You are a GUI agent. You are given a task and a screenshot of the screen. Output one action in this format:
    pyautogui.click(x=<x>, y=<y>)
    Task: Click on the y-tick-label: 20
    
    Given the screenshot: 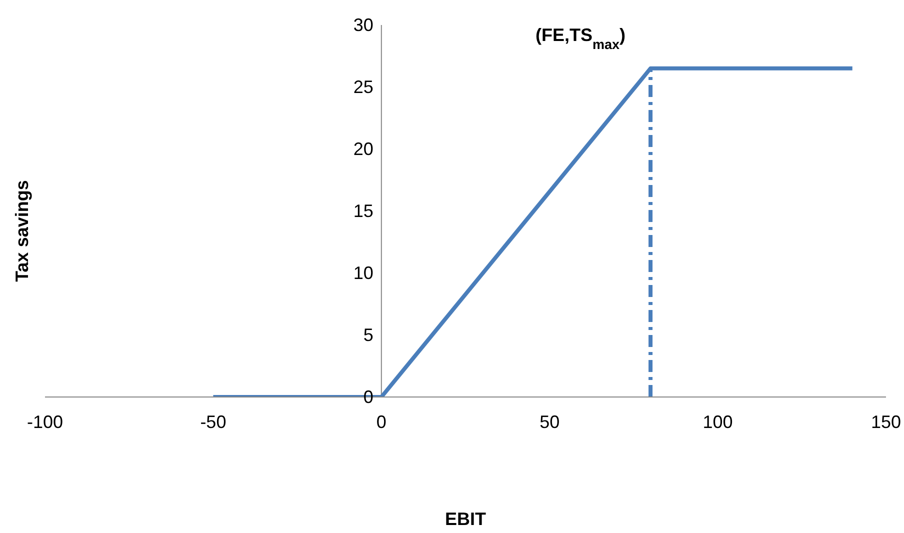 What is the action you would take?
    pyautogui.click(x=363, y=149)
    